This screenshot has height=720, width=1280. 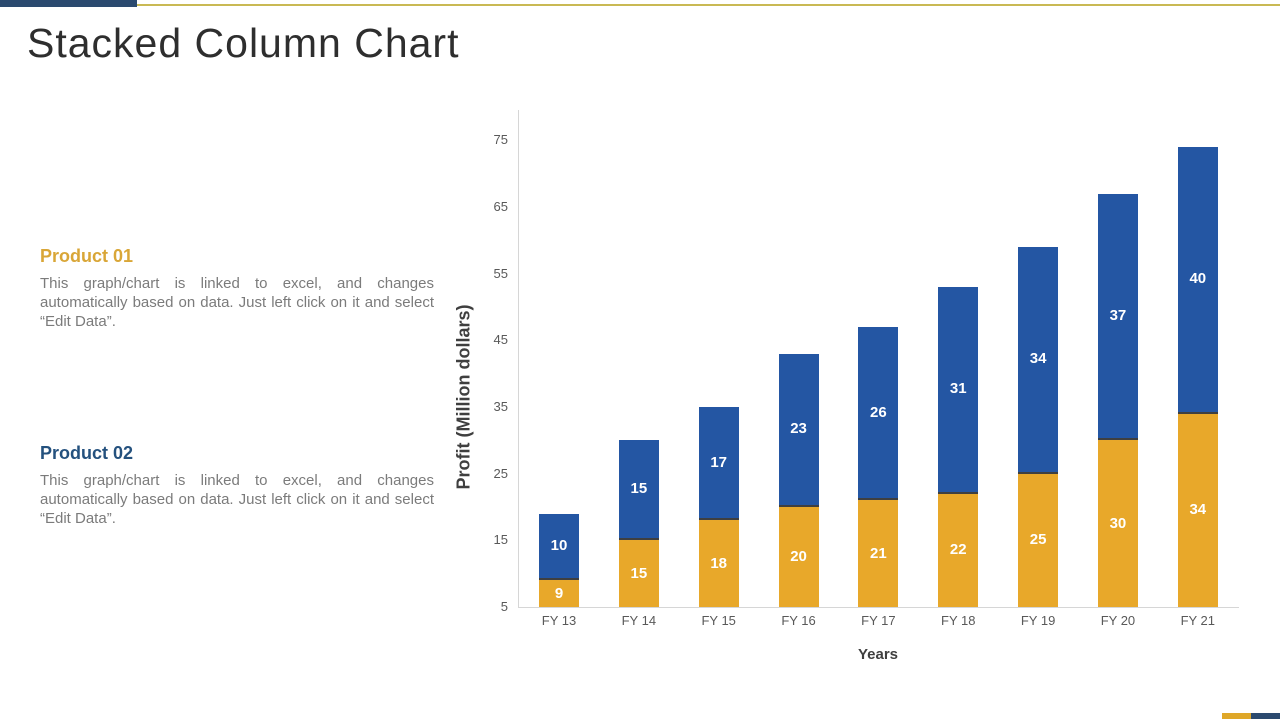 I want to click on x-axis-title: Years, so click(x=878, y=654).